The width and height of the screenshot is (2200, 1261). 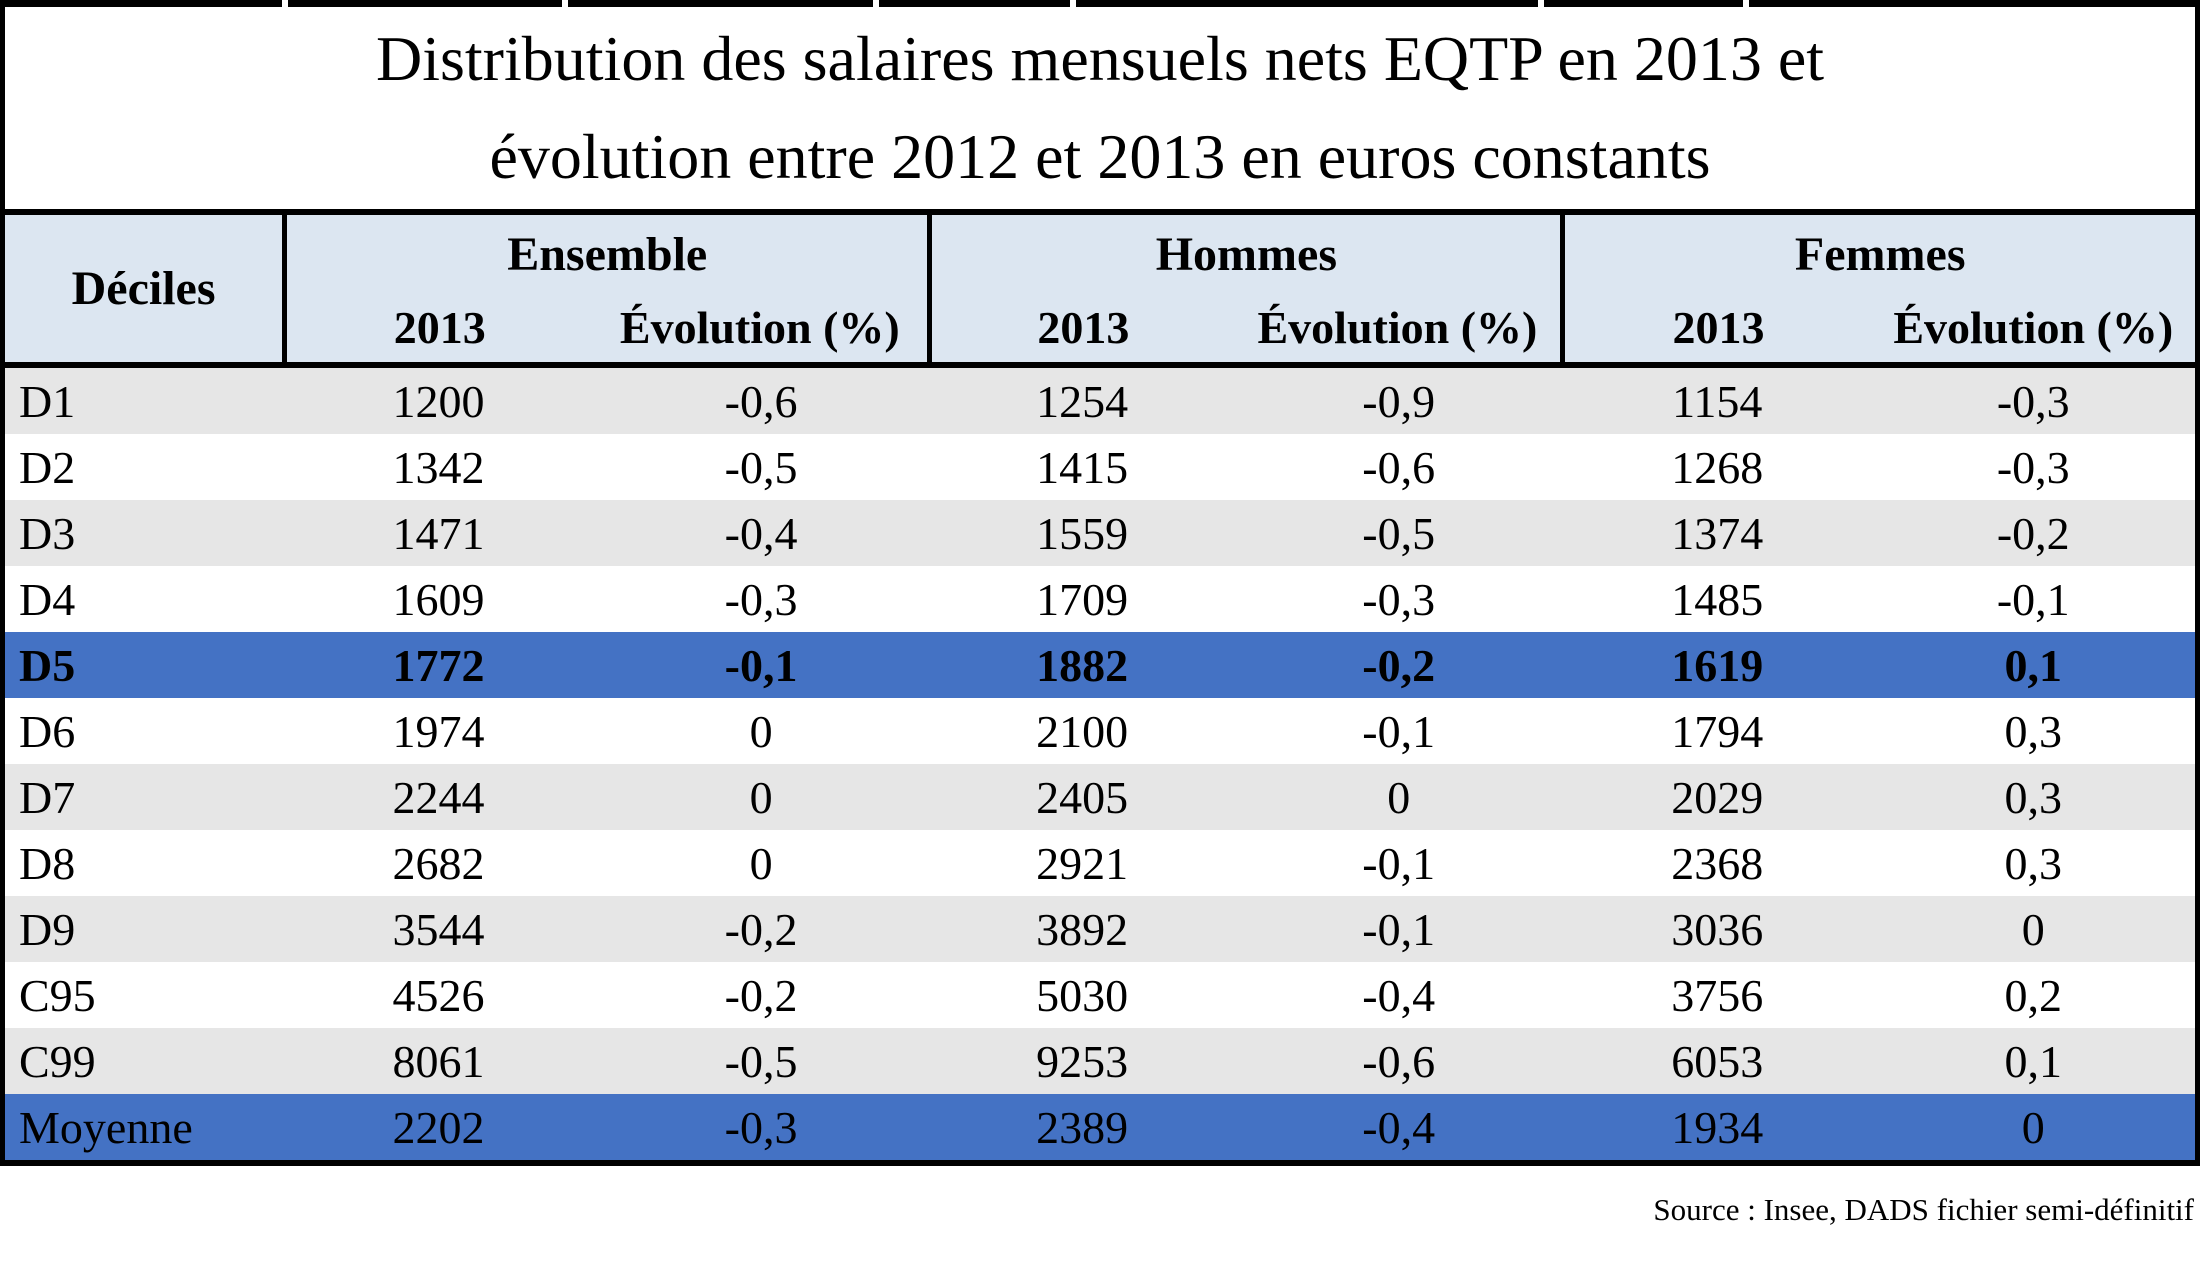 I want to click on value-cell: 2921, so click(x=1082, y=863).